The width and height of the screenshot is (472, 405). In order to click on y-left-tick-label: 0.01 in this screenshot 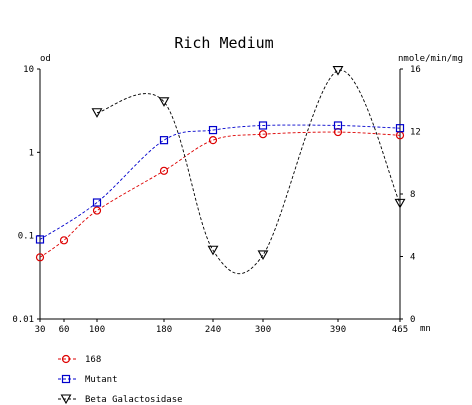, I will do `click(23, 320)`.